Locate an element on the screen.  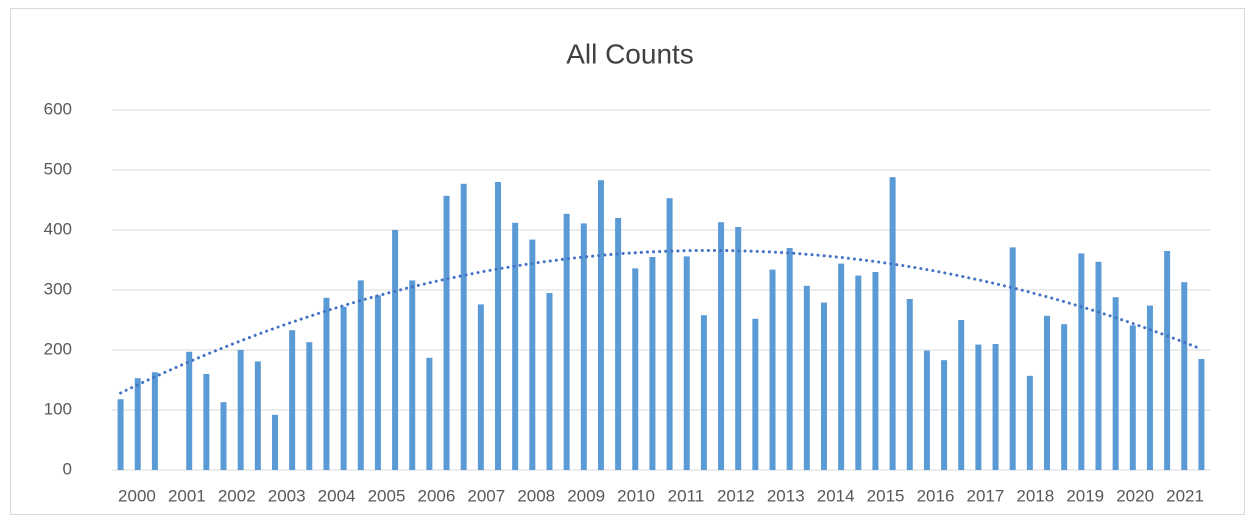
x-tick-label: 2012 is located at coordinates (736, 495).